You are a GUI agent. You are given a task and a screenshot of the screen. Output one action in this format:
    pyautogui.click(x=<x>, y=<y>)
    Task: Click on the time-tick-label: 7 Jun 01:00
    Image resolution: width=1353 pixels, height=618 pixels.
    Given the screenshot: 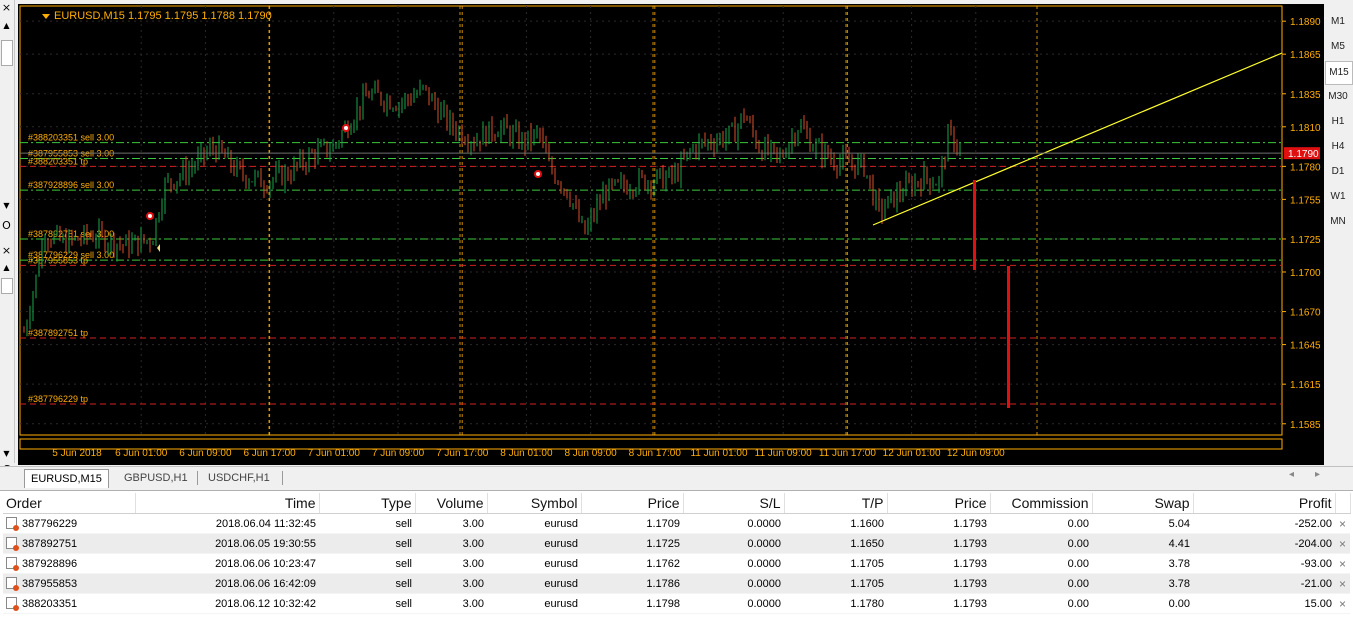 What is the action you would take?
    pyautogui.click(x=334, y=453)
    